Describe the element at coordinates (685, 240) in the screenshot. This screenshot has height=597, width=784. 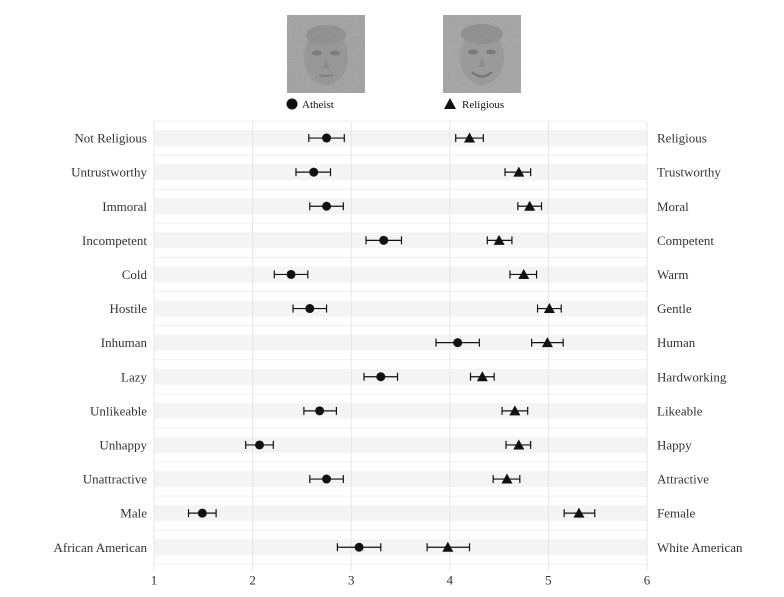
I see `right-trait-label: Competent` at that location.